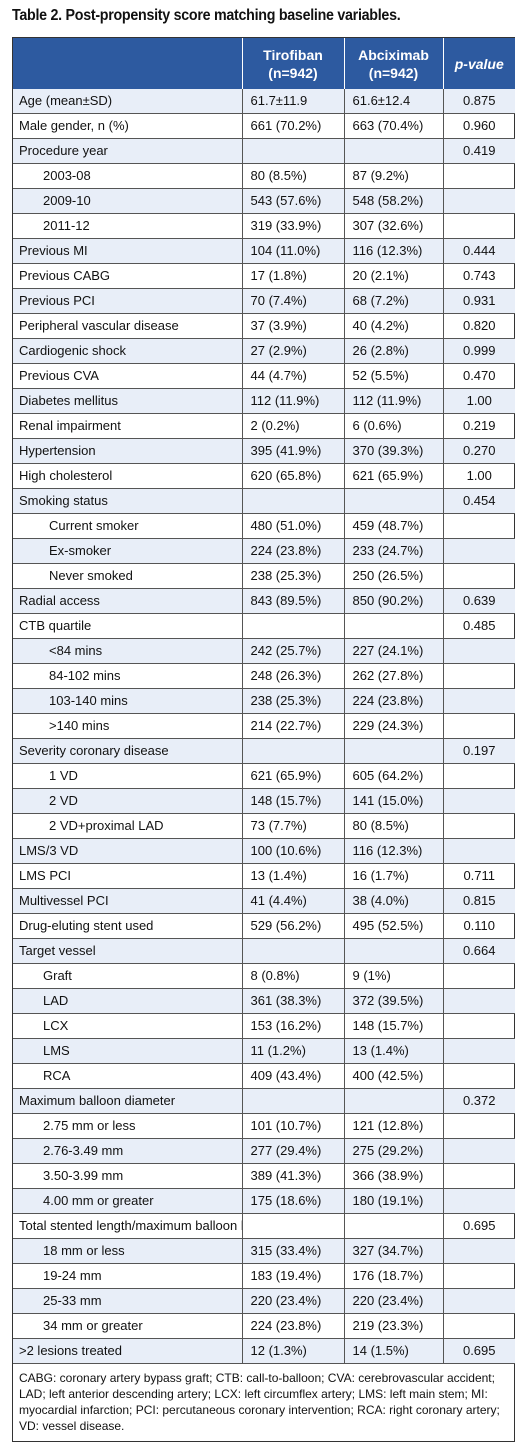 The width and height of the screenshot is (530, 1452). I want to click on table-row: 1 VD 621 (65.9%) 605 (64.2%), so click(264, 776).